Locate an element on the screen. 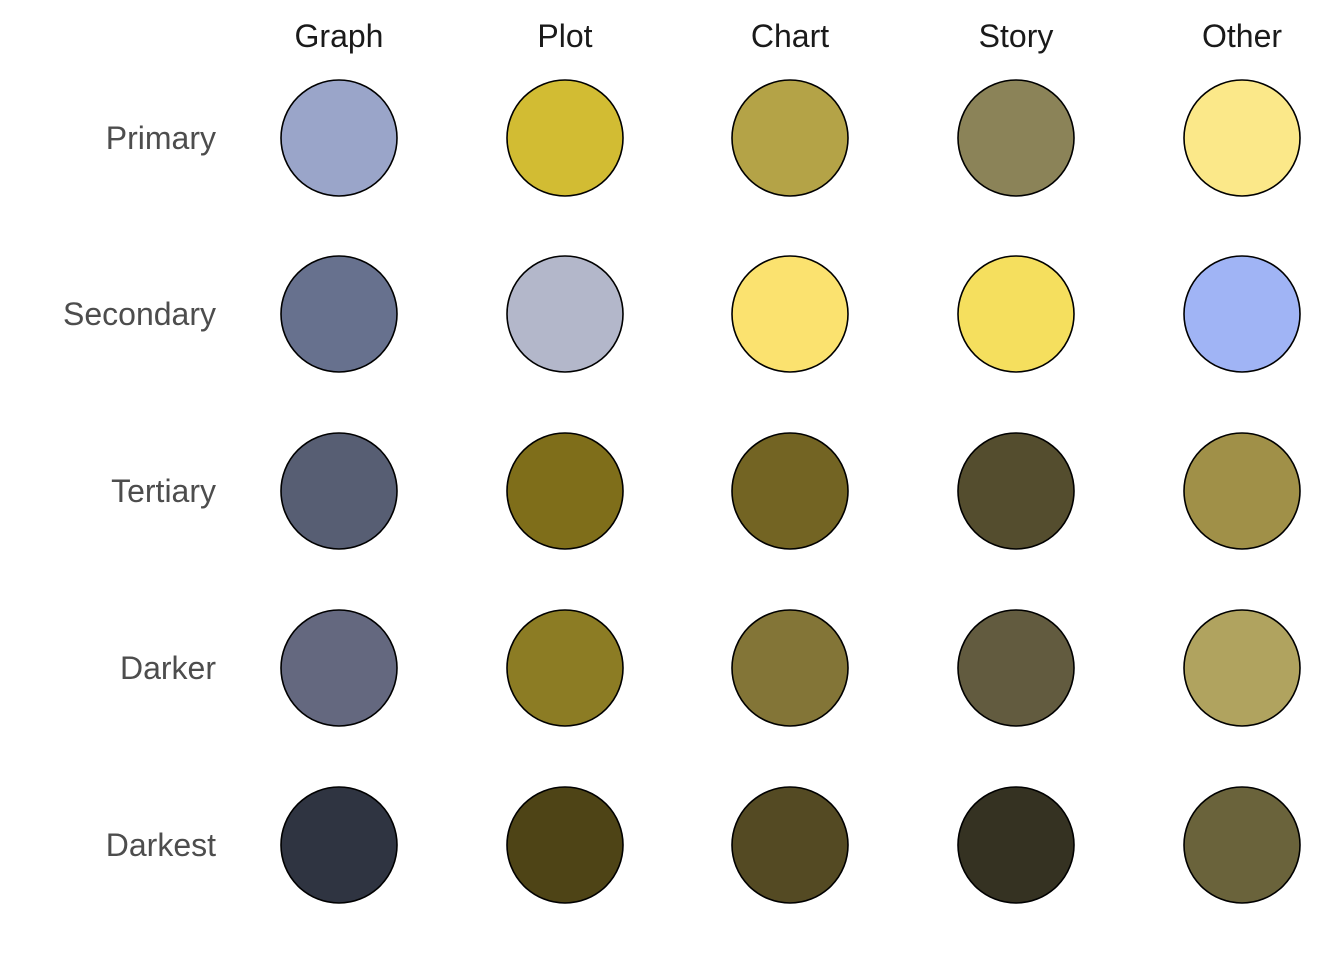 The height and width of the screenshot is (960, 1344). swatch-tertiary-chart is located at coordinates (790, 491).